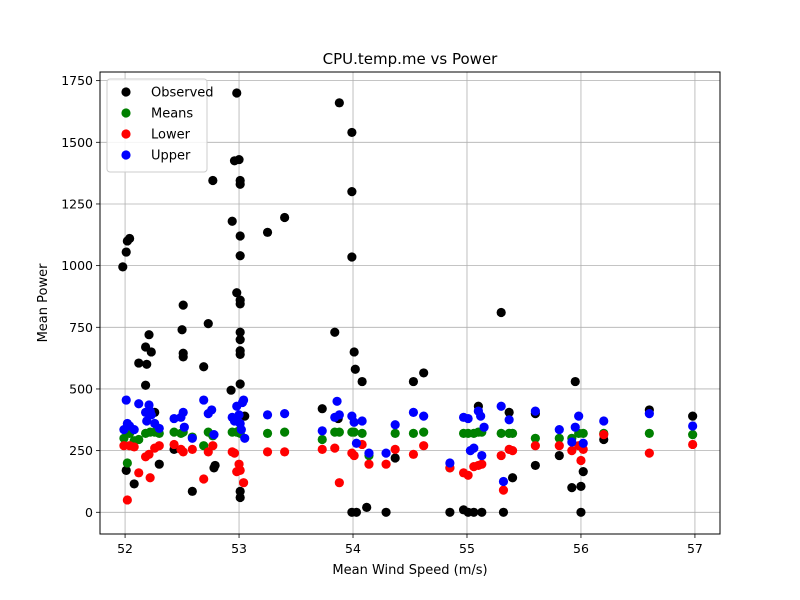  I want to click on x-tick-label: 57, so click(695, 548).